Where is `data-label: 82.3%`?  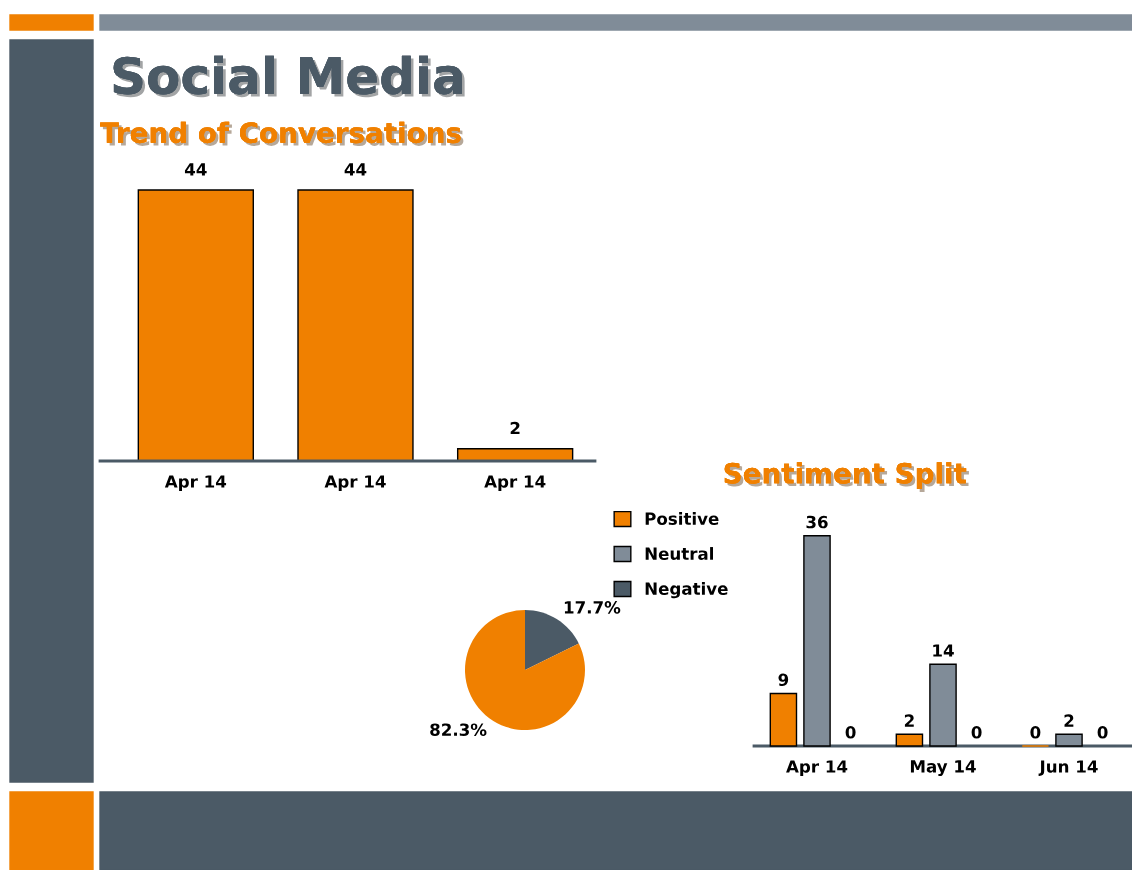 data-label: 82.3% is located at coordinates (458, 729).